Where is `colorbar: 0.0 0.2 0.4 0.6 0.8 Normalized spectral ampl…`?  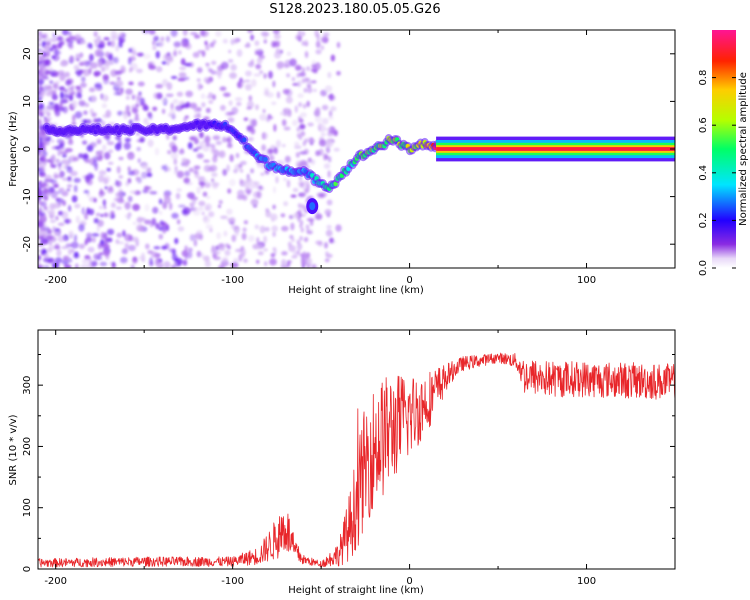 colorbar: 0.0 0.2 0.4 0.6 0.8 Normalized spectral ampl… is located at coordinates (723, 153).